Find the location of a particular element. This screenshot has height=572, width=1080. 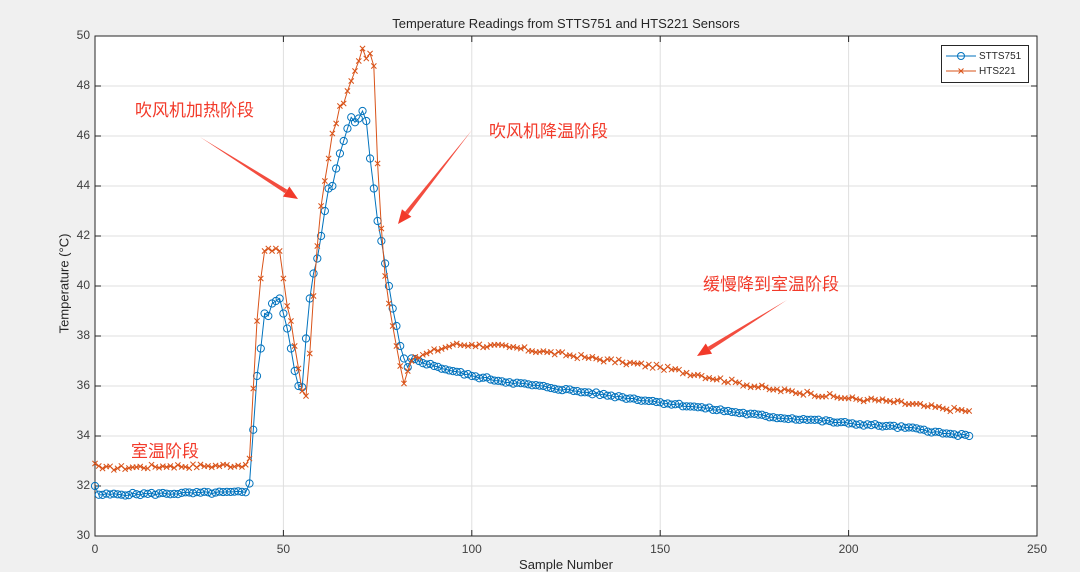

annotation-slow-cooling-phase: 缓慢降到室温阶段 is located at coordinates (771, 285).